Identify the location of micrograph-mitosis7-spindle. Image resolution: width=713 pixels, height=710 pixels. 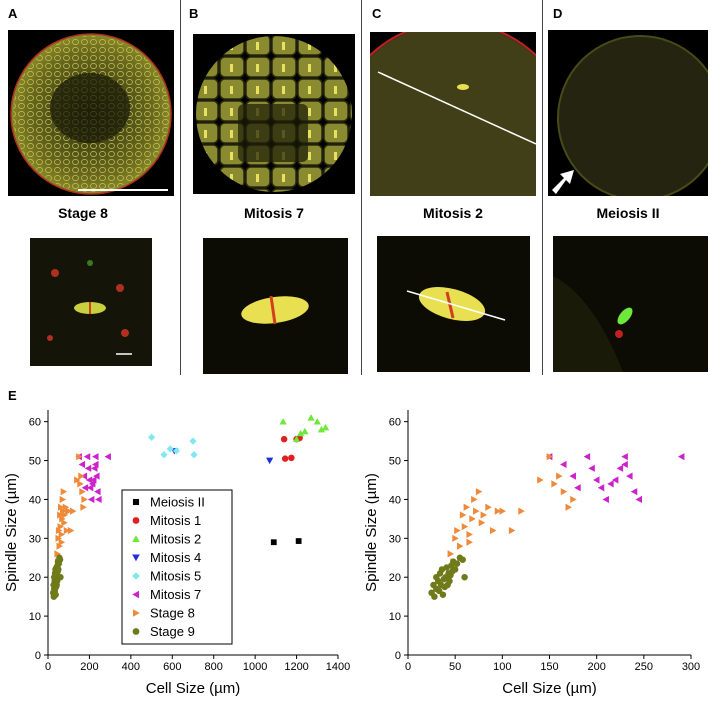
(275, 306).